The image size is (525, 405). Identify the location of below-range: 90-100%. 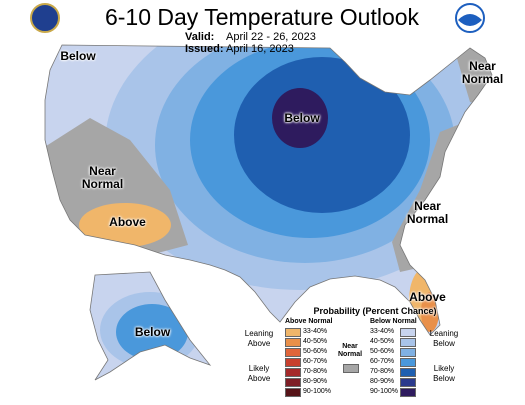
(384, 391).